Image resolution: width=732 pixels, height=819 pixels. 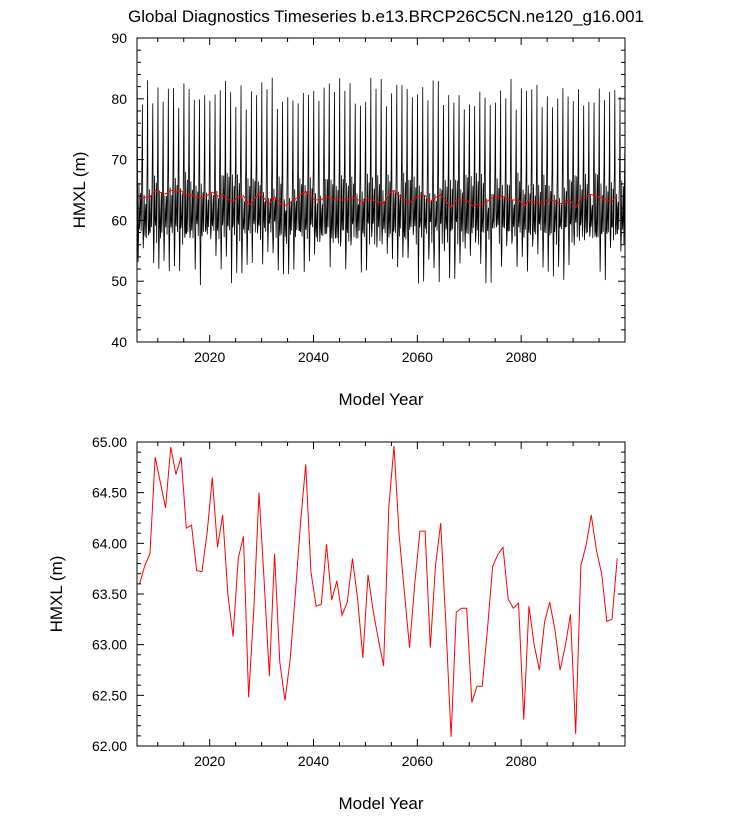 What do you see at coordinates (417, 761) in the screenshot?
I see `bottom-x-tick-label: 2060` at bounding box center [417, 761].